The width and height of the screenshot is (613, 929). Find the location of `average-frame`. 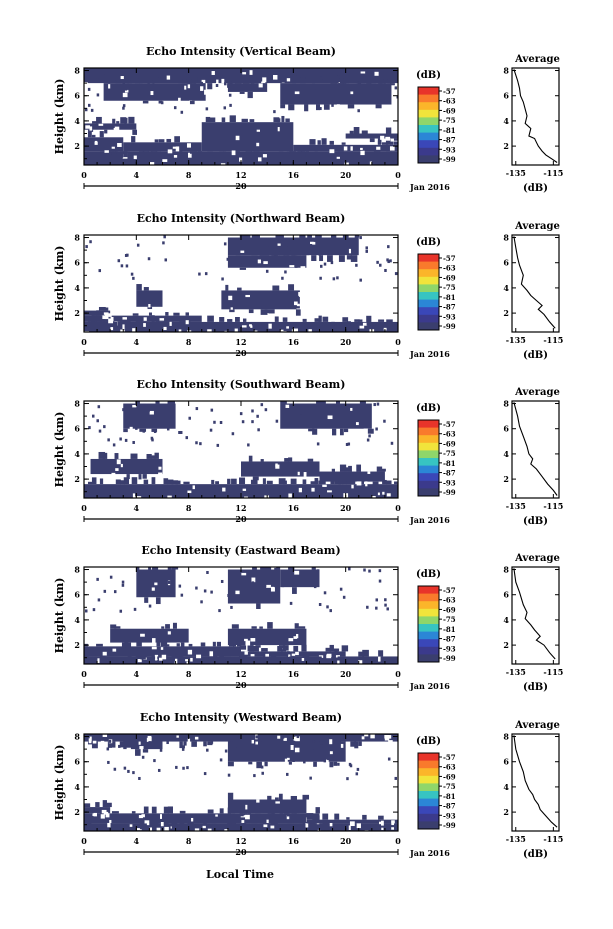

average-frame is located at coordinates (535, 283).